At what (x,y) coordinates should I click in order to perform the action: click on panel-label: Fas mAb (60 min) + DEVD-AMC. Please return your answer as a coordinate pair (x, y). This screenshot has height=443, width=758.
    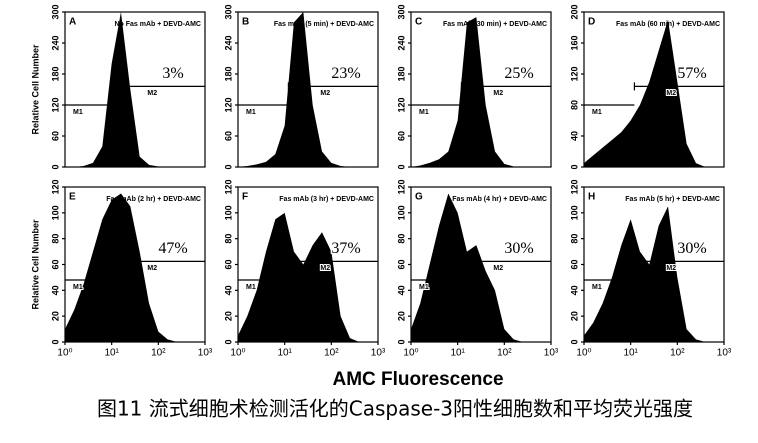
    Looking at the image, I should click on (668, 24).